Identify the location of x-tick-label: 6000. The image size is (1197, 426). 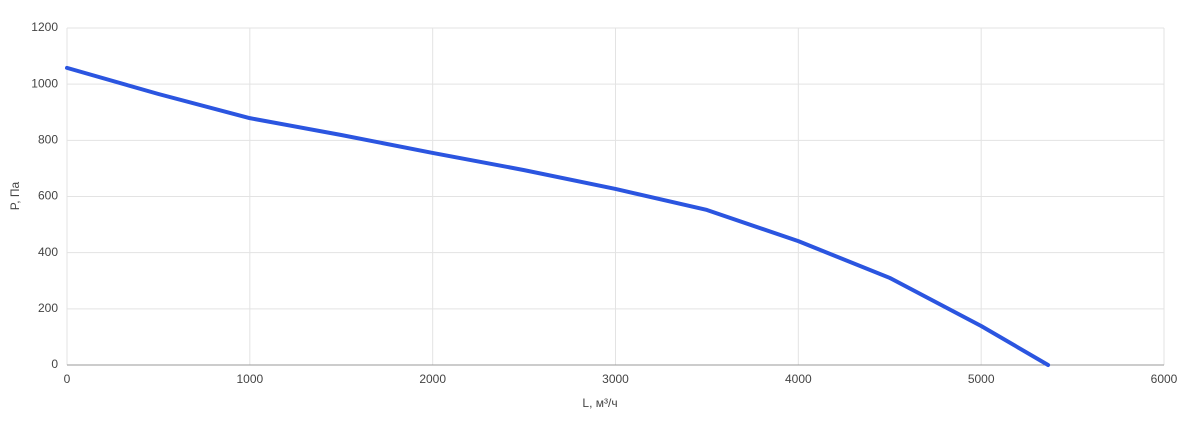
(1164, 379).